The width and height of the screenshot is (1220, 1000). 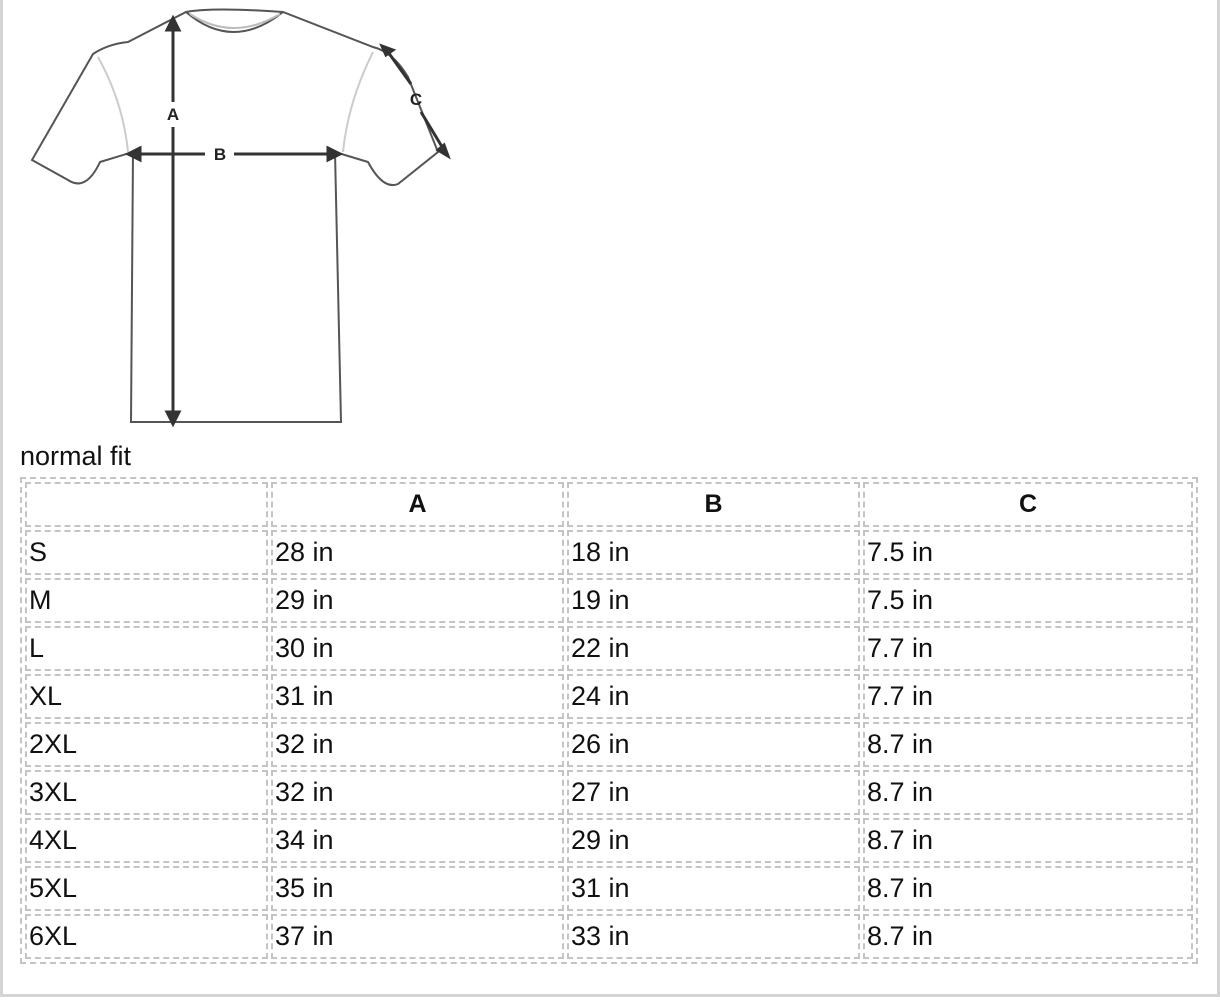 I want to click on cell-a: 31 in, so click(x=417, y=696).